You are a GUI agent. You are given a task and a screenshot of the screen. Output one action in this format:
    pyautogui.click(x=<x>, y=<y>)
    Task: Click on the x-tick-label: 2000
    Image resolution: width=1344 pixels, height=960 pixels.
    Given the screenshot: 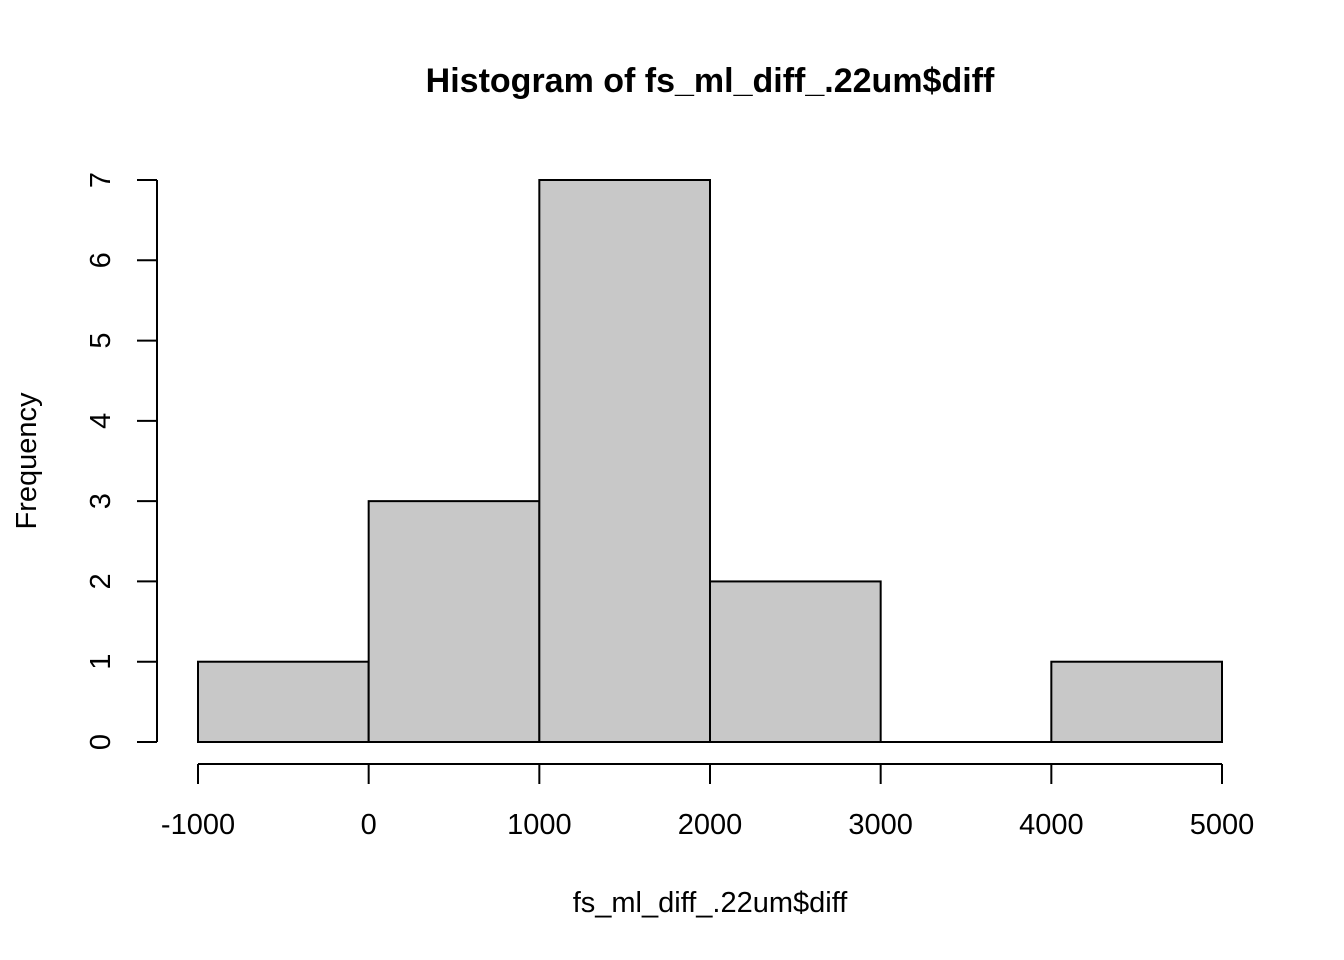 What is the action you would take?
    pyautogui.click(x=710, y=825)
    